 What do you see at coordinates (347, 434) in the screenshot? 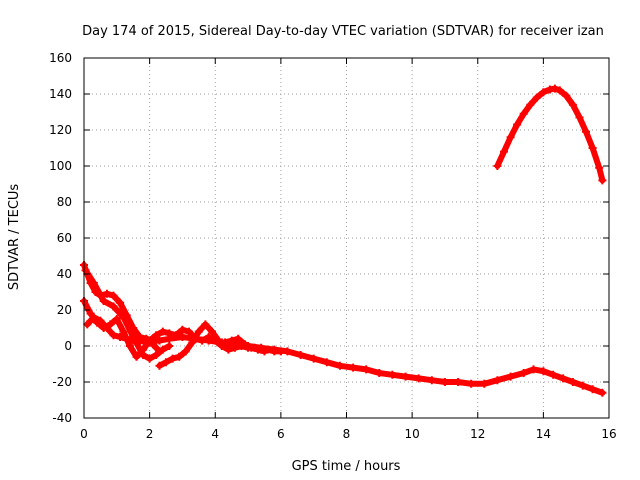
I see `x-tick-label: 8` at bounding box center [347, 434].